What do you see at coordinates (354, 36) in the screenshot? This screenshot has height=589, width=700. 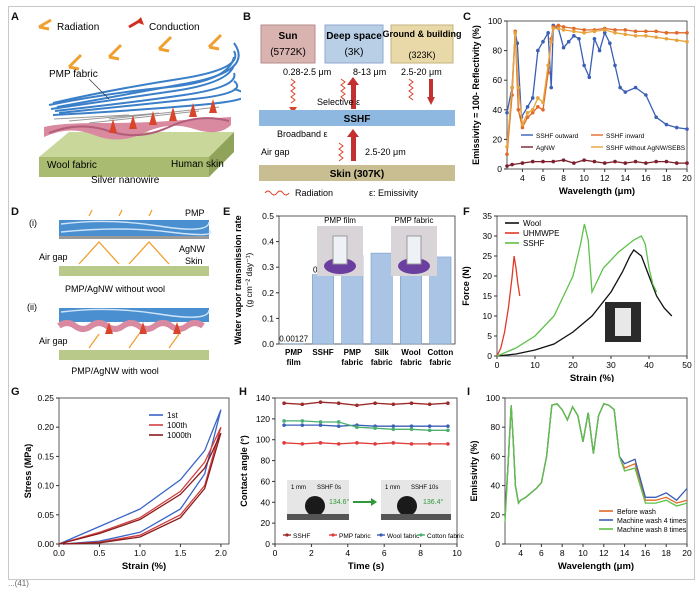 I see `deep-space-title: Deep space` at bounding box center [354, 36].